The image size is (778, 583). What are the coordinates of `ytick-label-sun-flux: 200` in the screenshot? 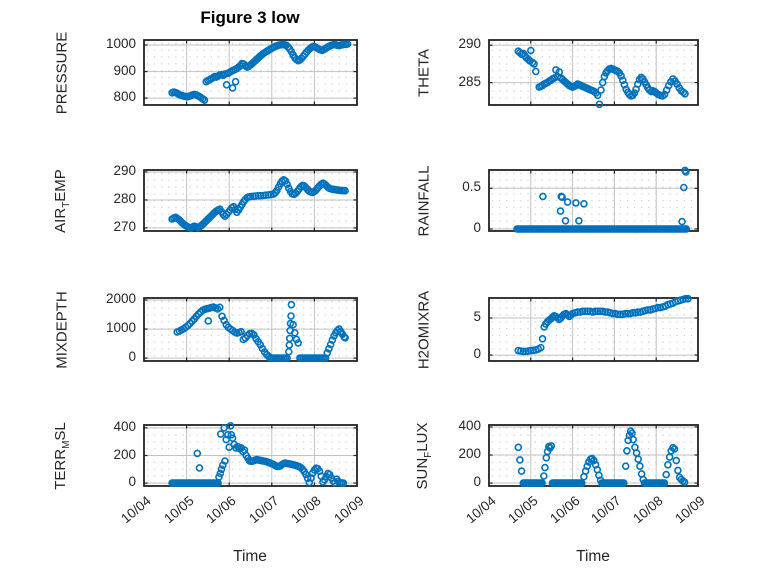 It's located at (469, 453).